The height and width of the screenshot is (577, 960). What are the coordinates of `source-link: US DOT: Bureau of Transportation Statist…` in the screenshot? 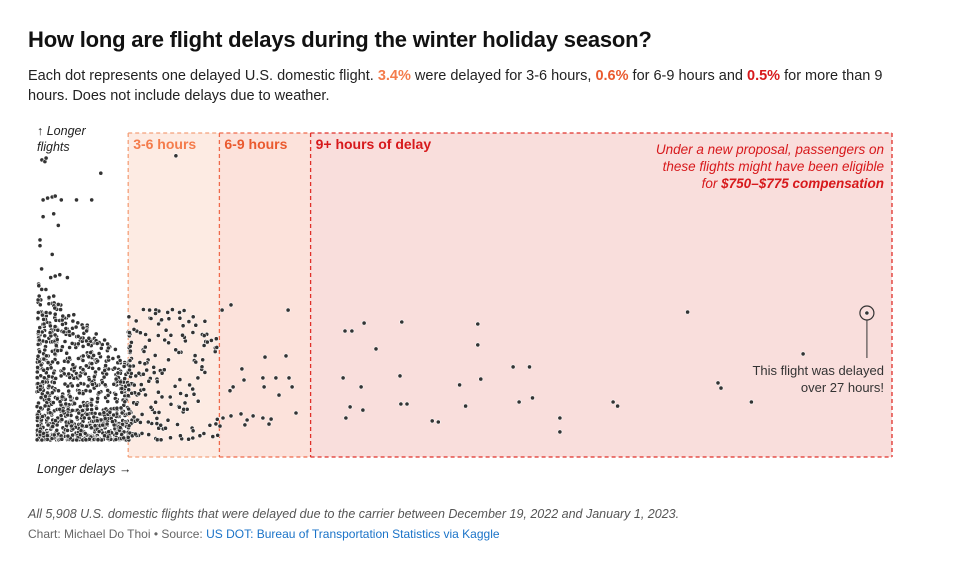 It's located at (353, 534).